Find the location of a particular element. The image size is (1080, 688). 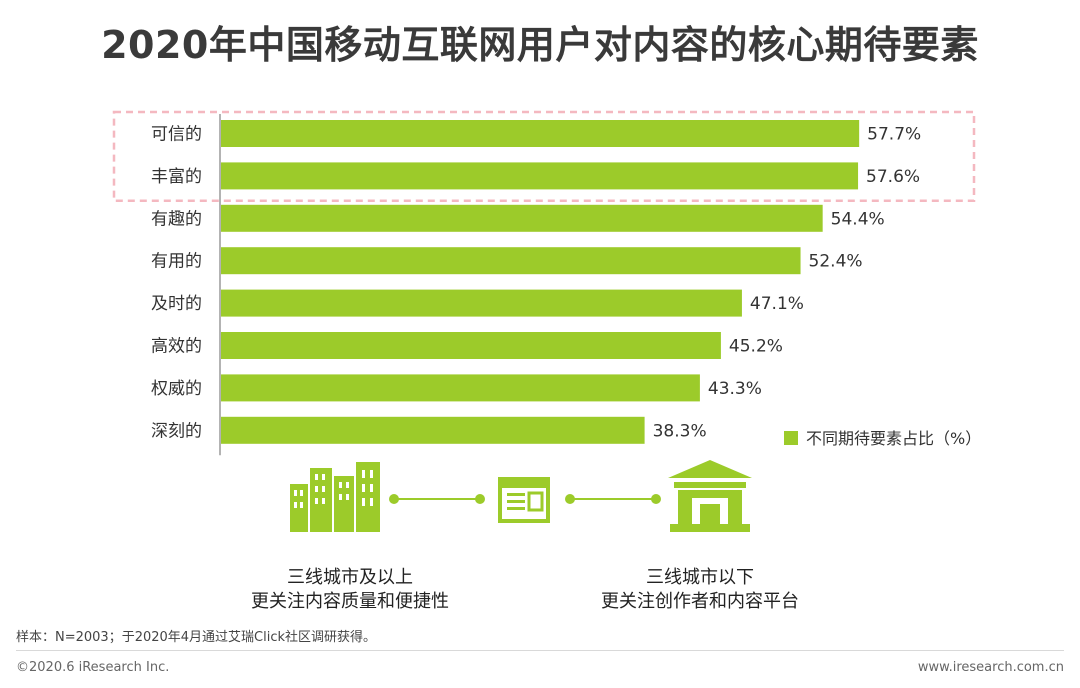

web-page-icon is located at coordinates (524, 500).